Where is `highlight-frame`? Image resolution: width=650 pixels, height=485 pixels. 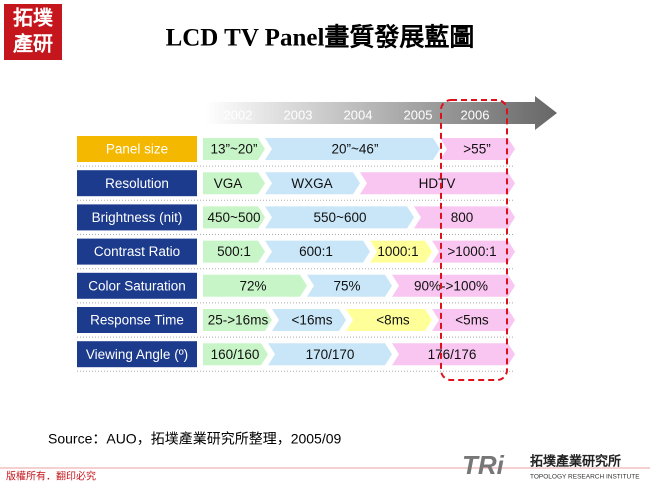
highlight-frame is located at coordinates (474, 240).